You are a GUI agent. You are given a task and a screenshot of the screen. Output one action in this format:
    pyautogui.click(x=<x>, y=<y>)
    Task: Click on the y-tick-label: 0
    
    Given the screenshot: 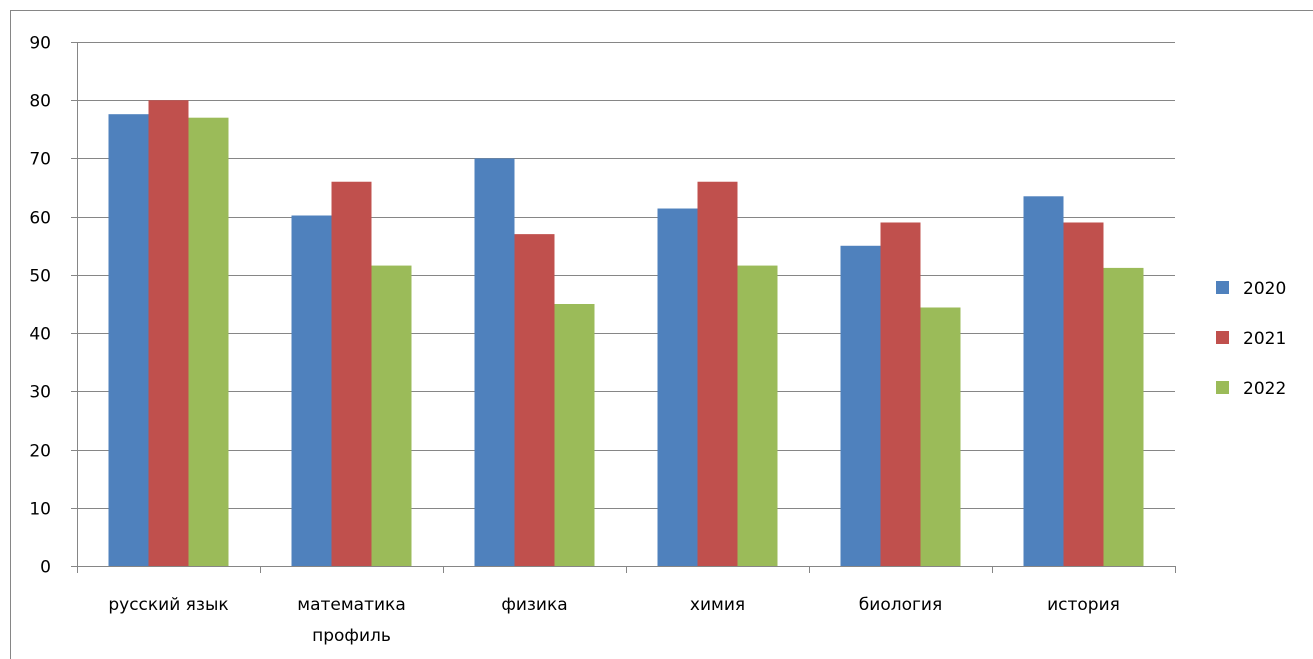 What is the action you would take?
    pyautogui.click(x=45, y=568)
    